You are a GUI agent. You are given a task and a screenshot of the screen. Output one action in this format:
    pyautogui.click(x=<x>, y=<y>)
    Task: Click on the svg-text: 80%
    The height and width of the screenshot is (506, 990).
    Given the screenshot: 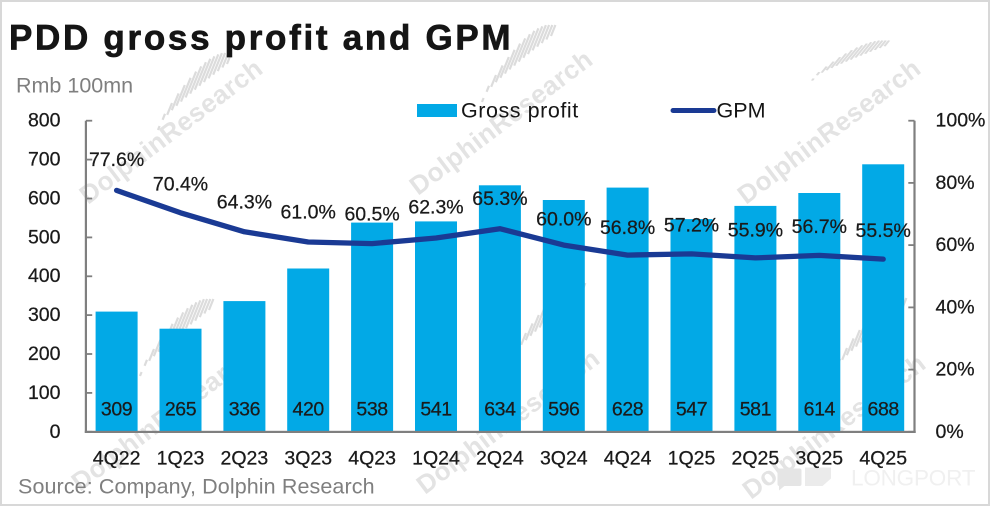 What is the action you would take?
    pyautogui.click(x=955, y=183)
    